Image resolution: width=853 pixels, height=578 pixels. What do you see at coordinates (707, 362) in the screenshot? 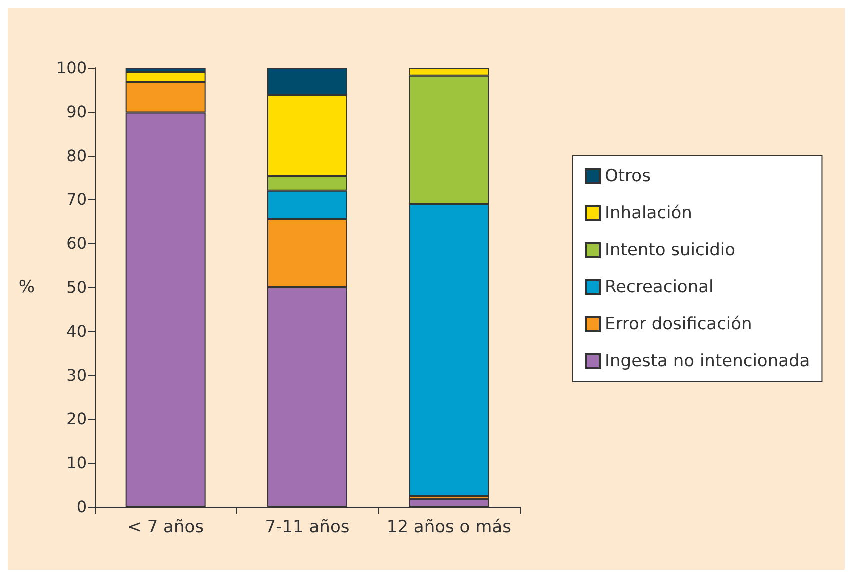
I see `legend-label: Ingesta no intencionada` at bounding box center [707, 362].